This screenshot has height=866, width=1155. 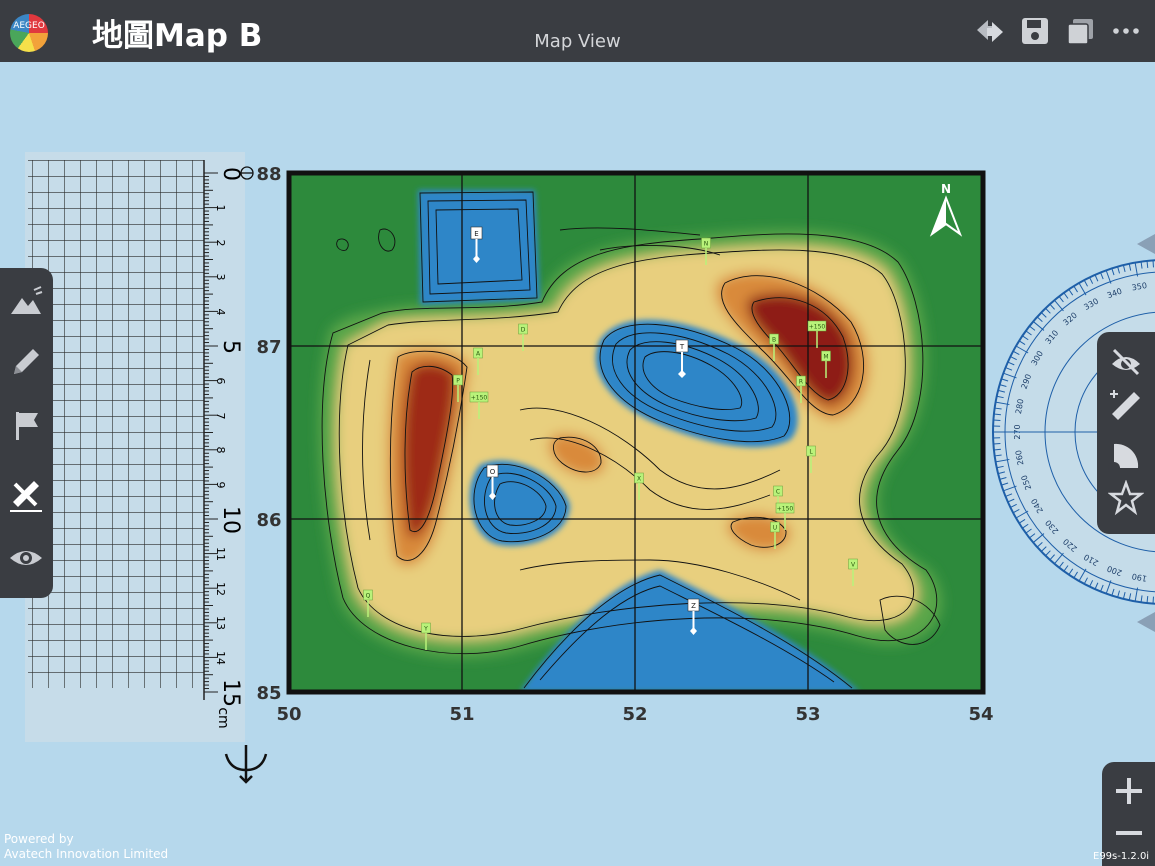 What do you see at coordinates (853, 572) in the screenshot?
I see `map-marker-green: V` at bounding box center [853, 572].